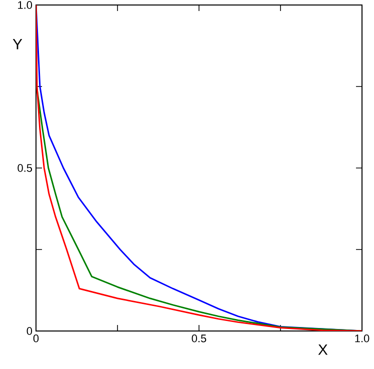 This screenshot has height=369, width=374. I want to click on y-tick-label: 0.5, so click(25, 168).